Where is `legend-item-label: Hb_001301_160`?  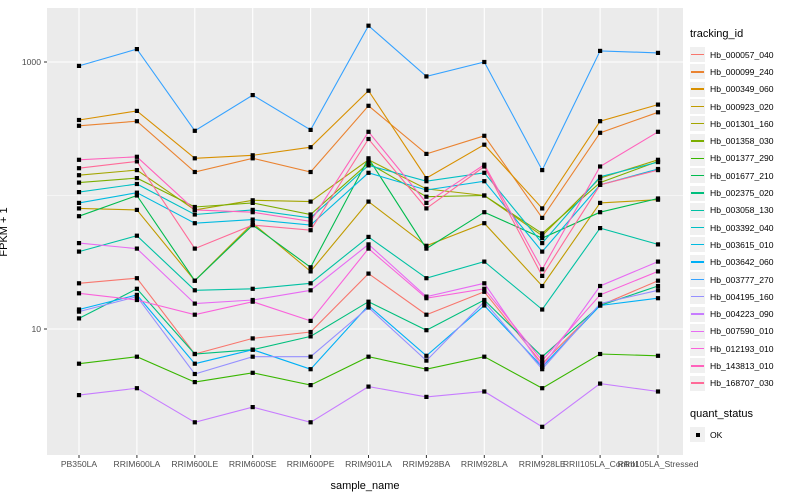
legend-item-label: Hb_001301_160 is located at coordinates (742, 123).